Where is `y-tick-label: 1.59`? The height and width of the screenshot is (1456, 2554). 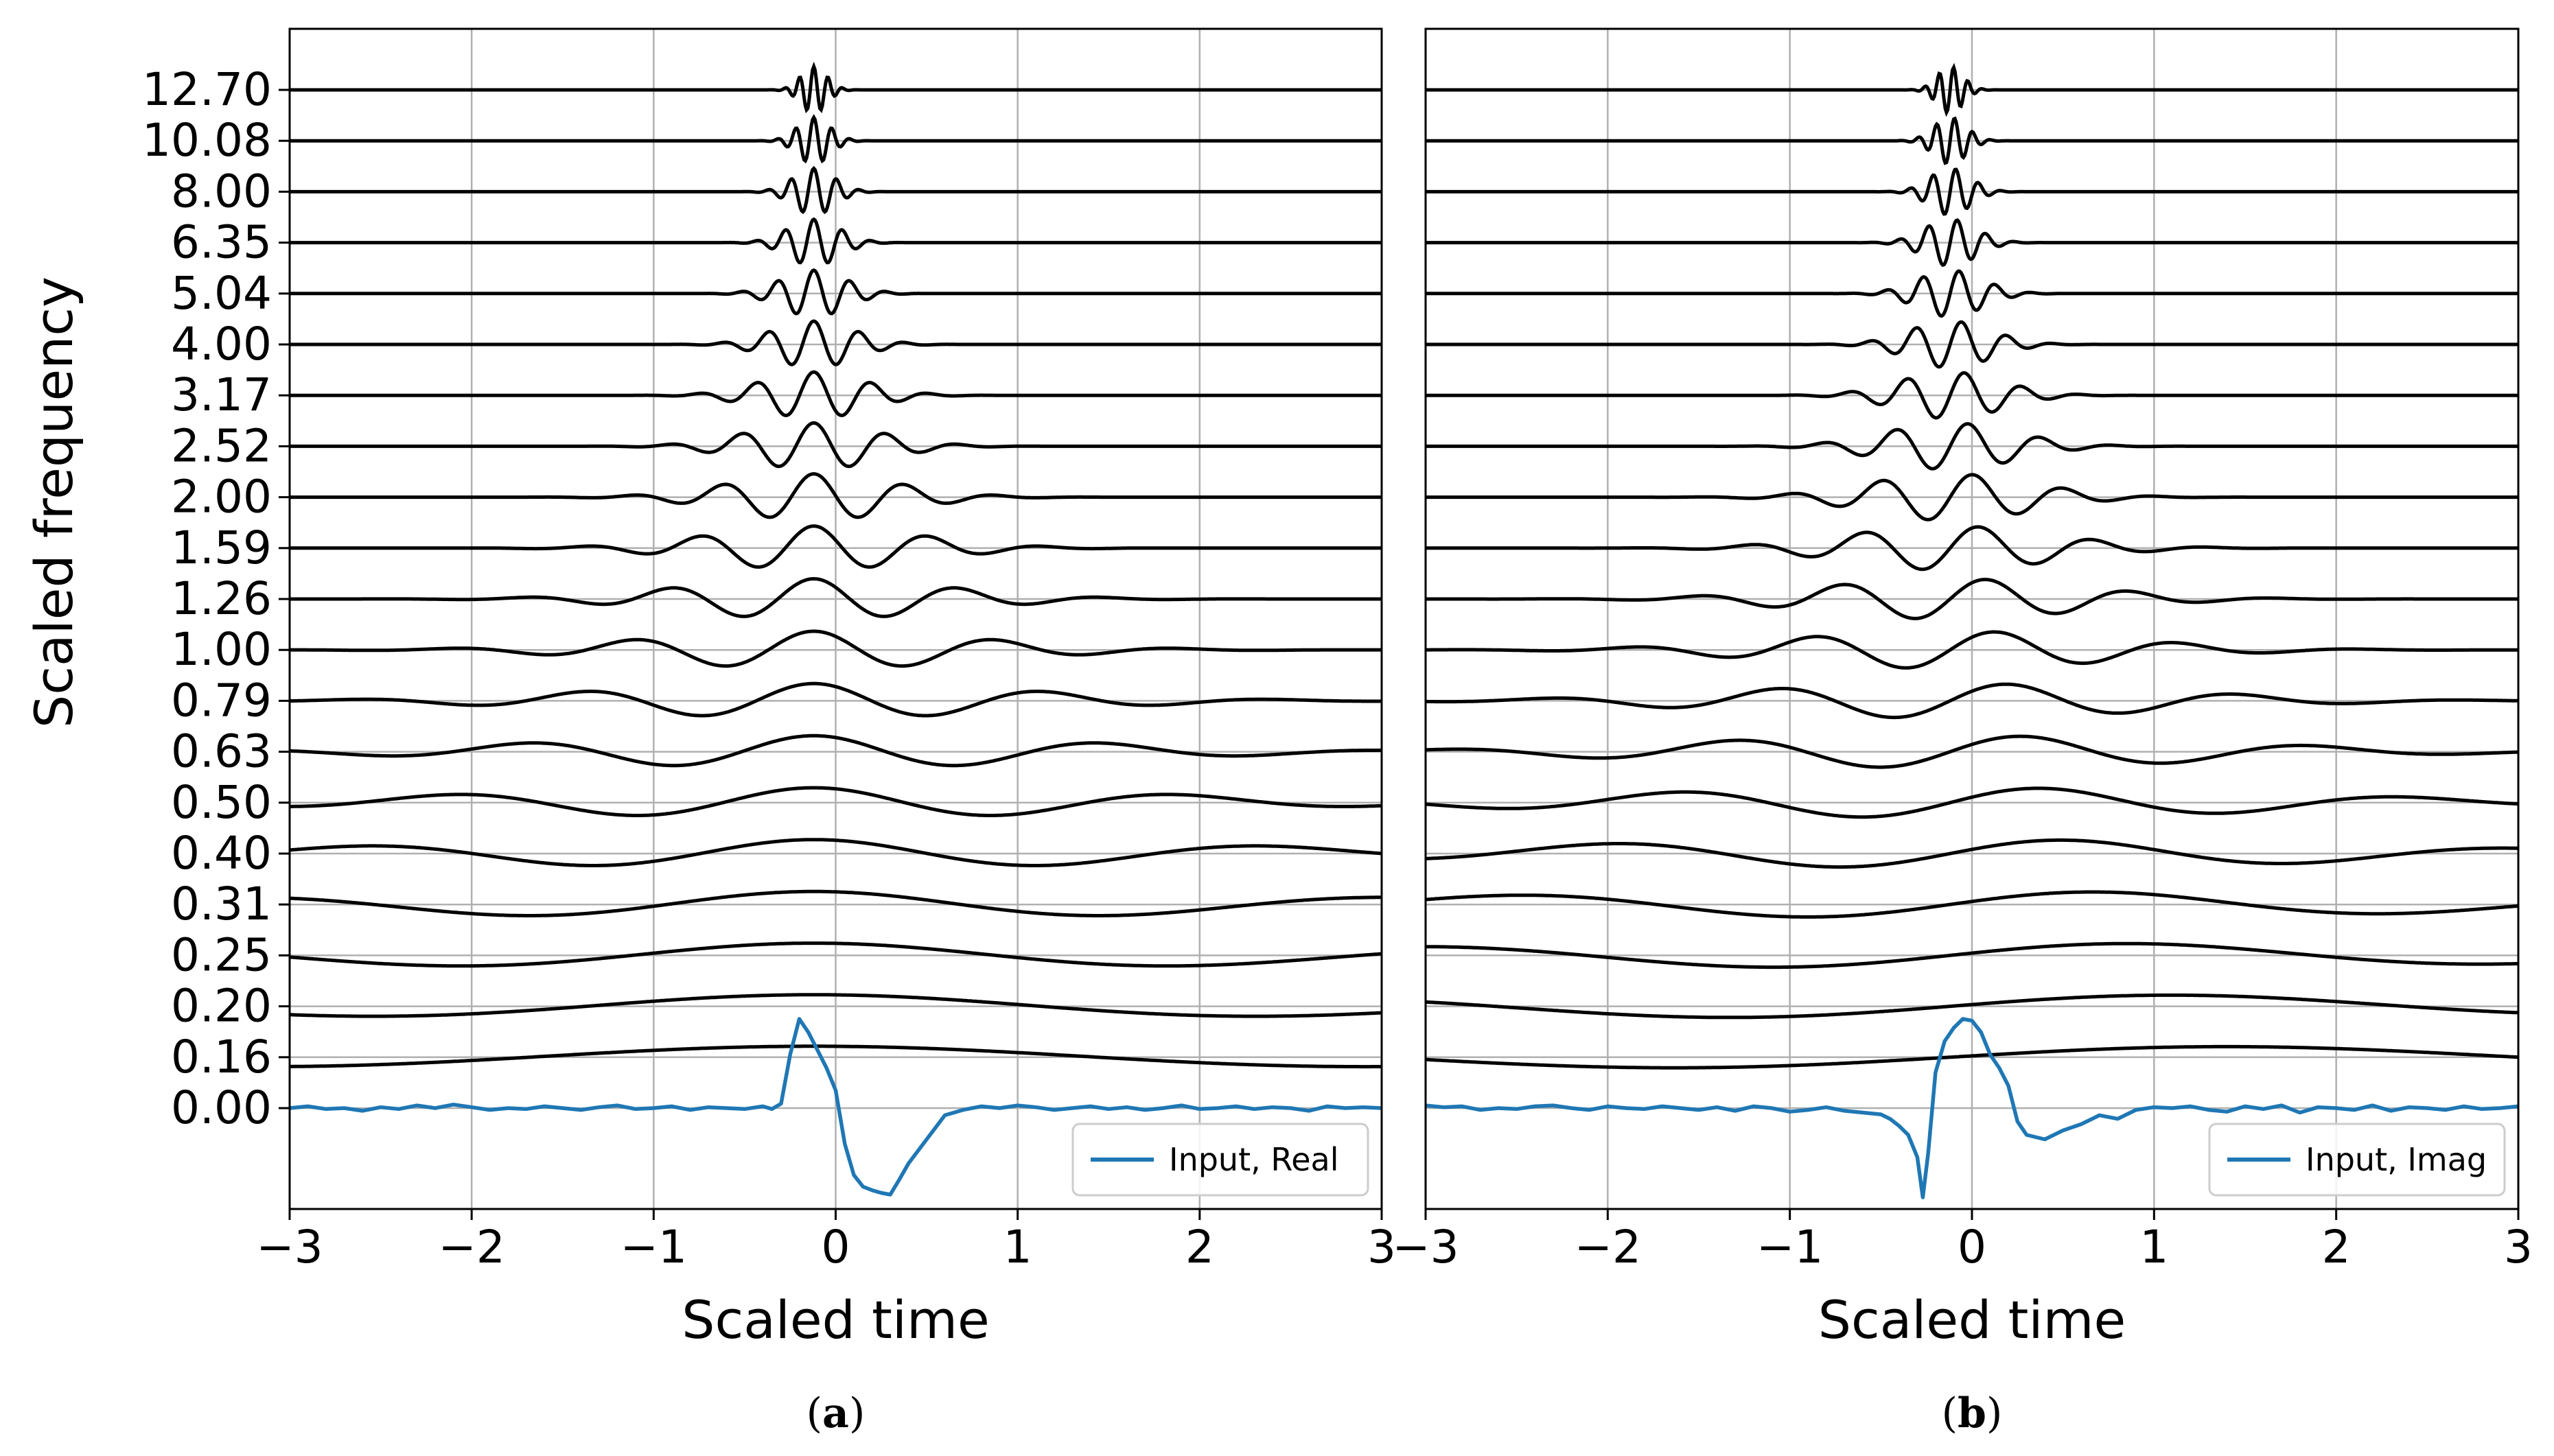 y-tick-label: 1.59 is located at coordinates (221, 547).